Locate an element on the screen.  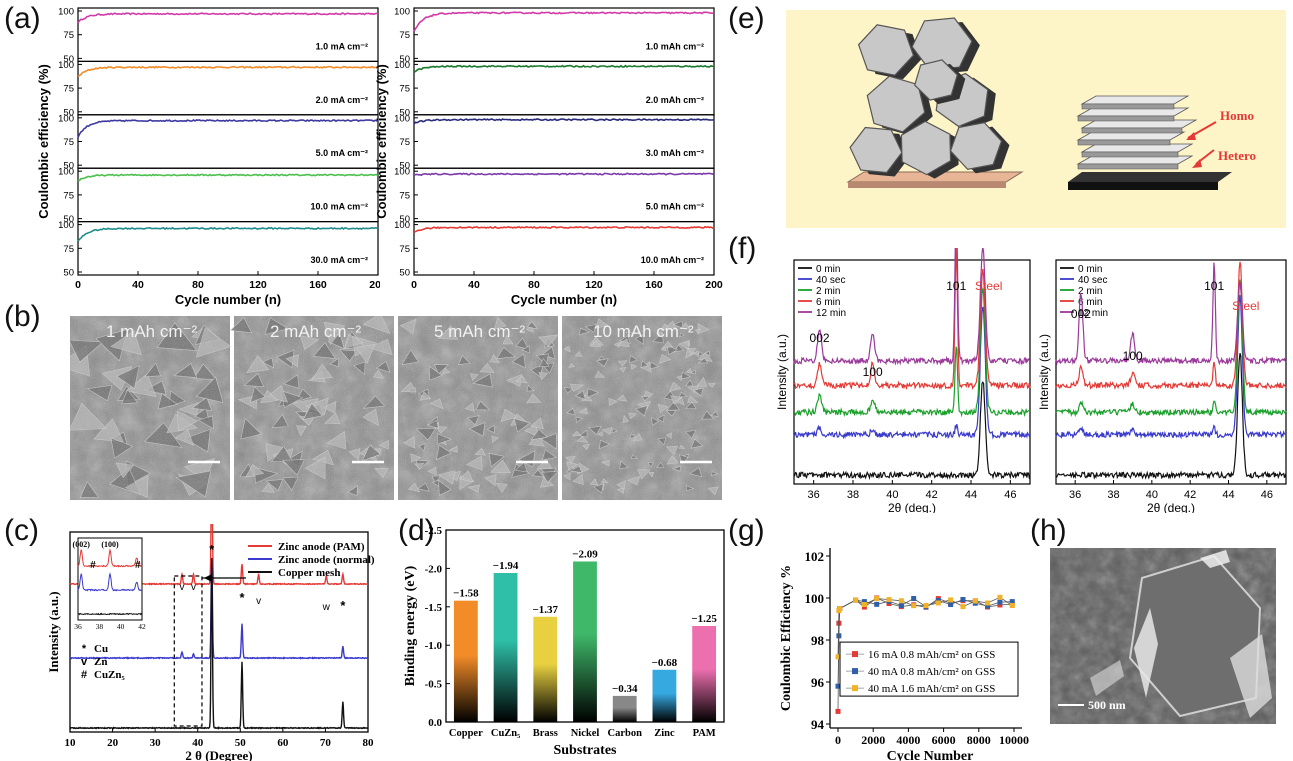
y-tick-label: -0.5 is located at coordinates (434, 685).